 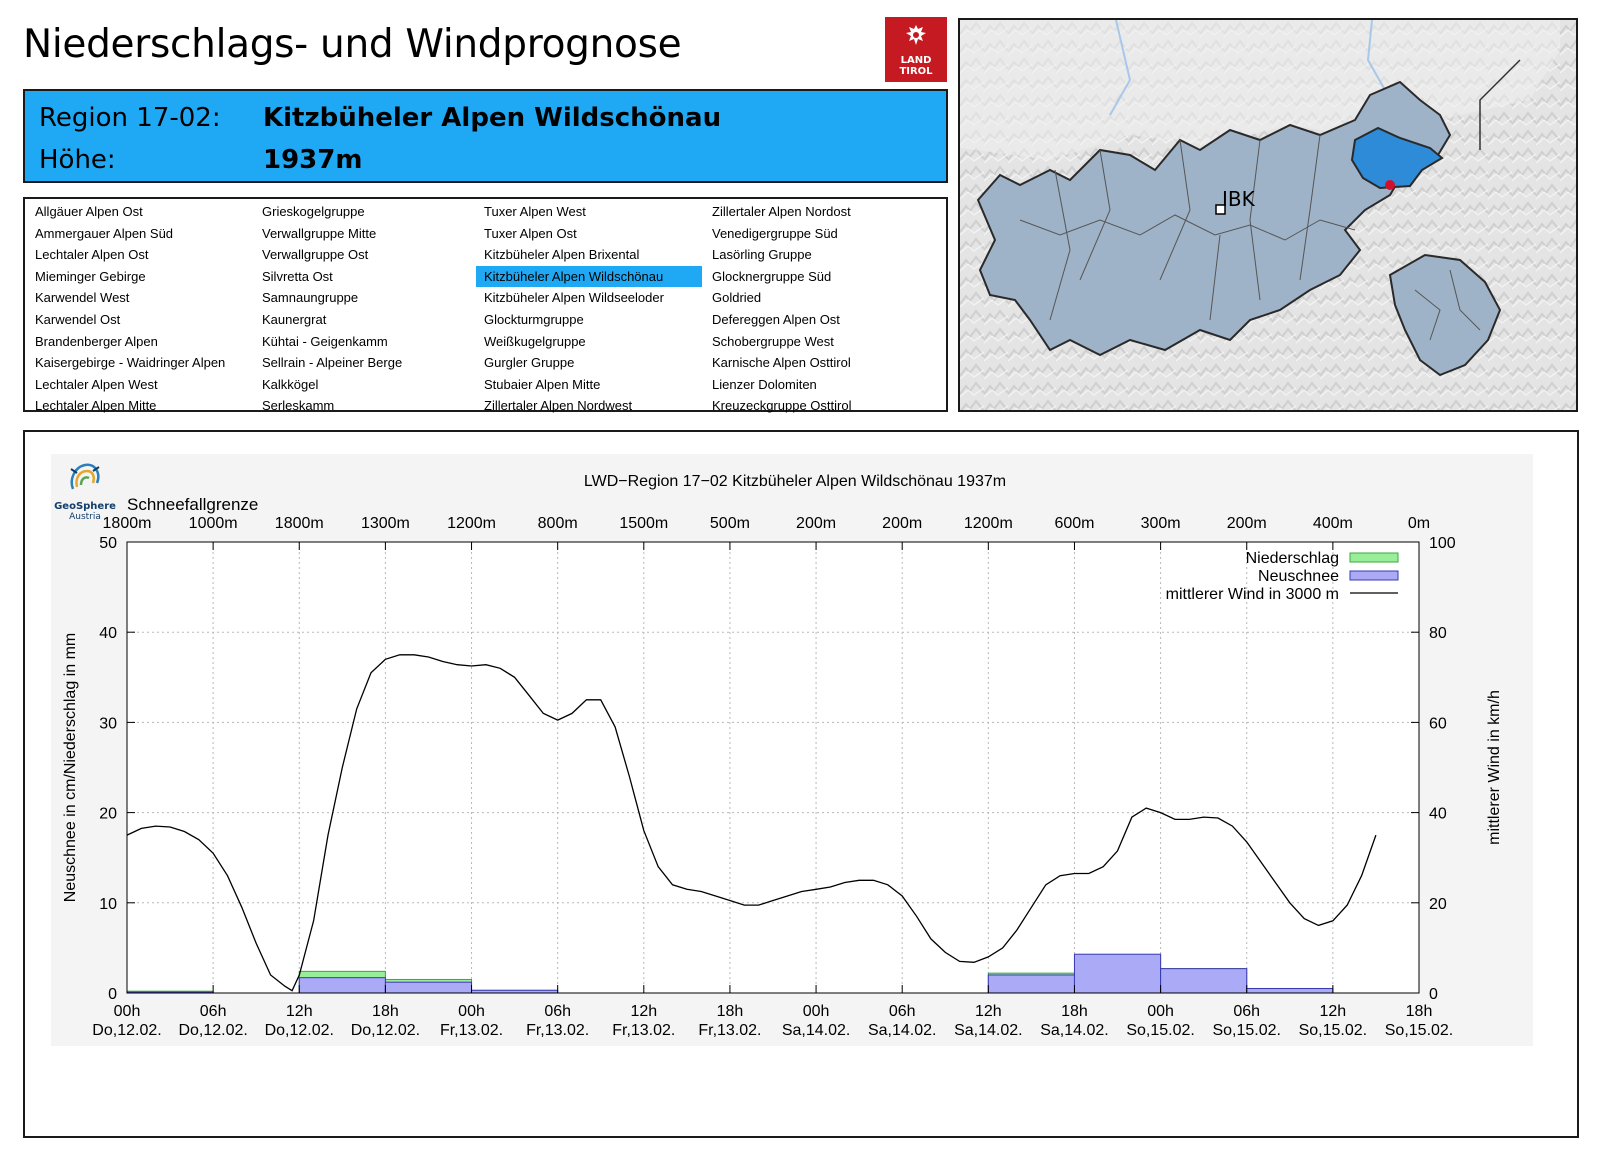 What do you see at coordinates (385, 523) in the screenshot?
I see `snowline-label: 1300m` at bounding box center [385, 523].